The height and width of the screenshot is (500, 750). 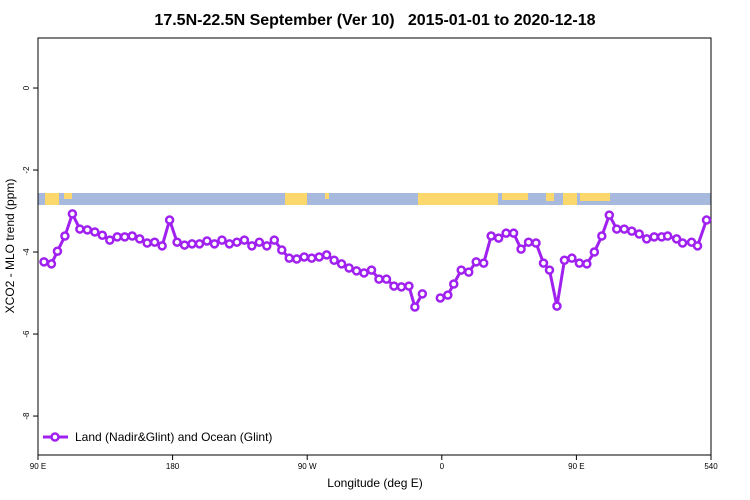 What do you see at coordinates (26, 334) in the screenshot?
I see `y-tick-label: -6` at bounding box center [26, 334].